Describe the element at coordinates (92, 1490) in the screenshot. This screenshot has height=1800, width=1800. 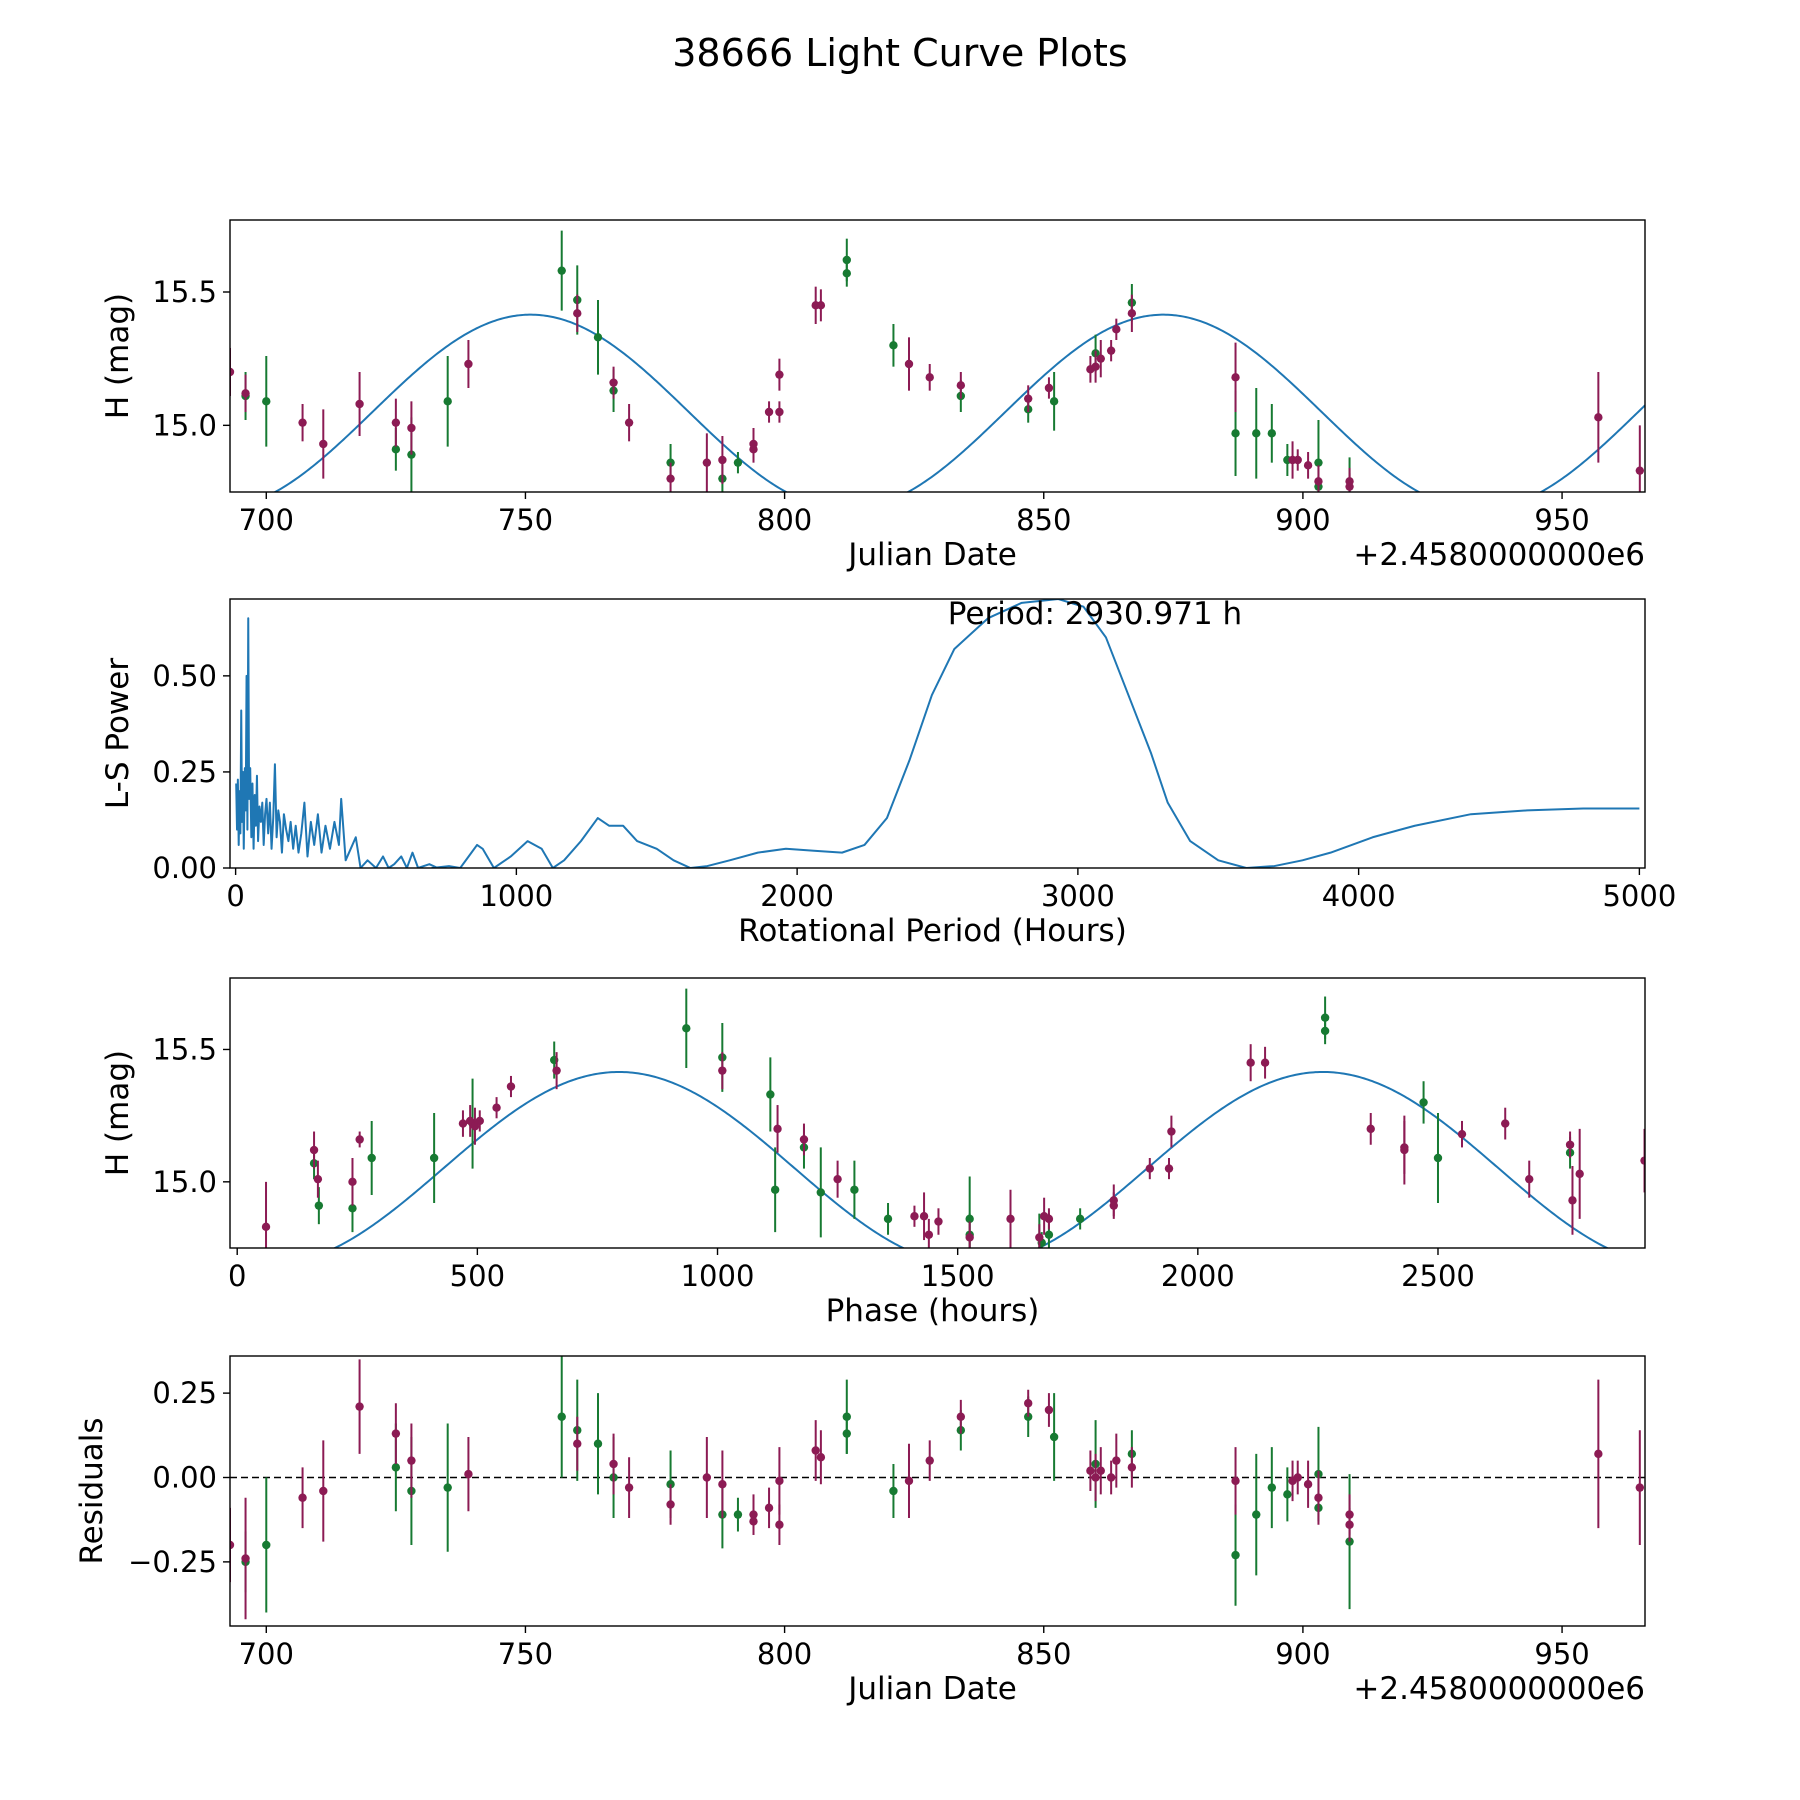
I see `residuals-ylabel: Residuals` at that location.